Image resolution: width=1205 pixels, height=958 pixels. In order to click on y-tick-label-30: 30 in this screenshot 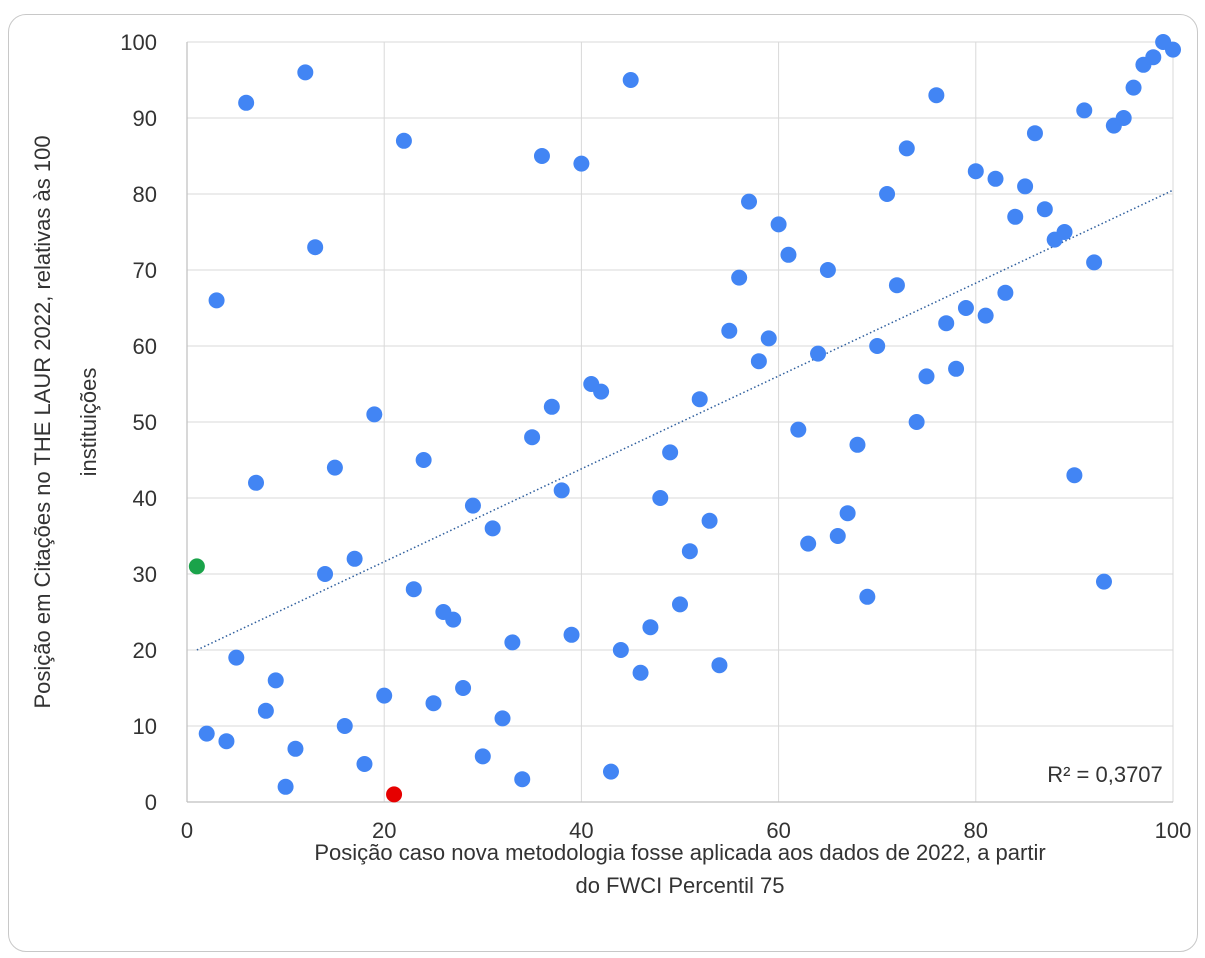, I will do `click(145, 574)`.